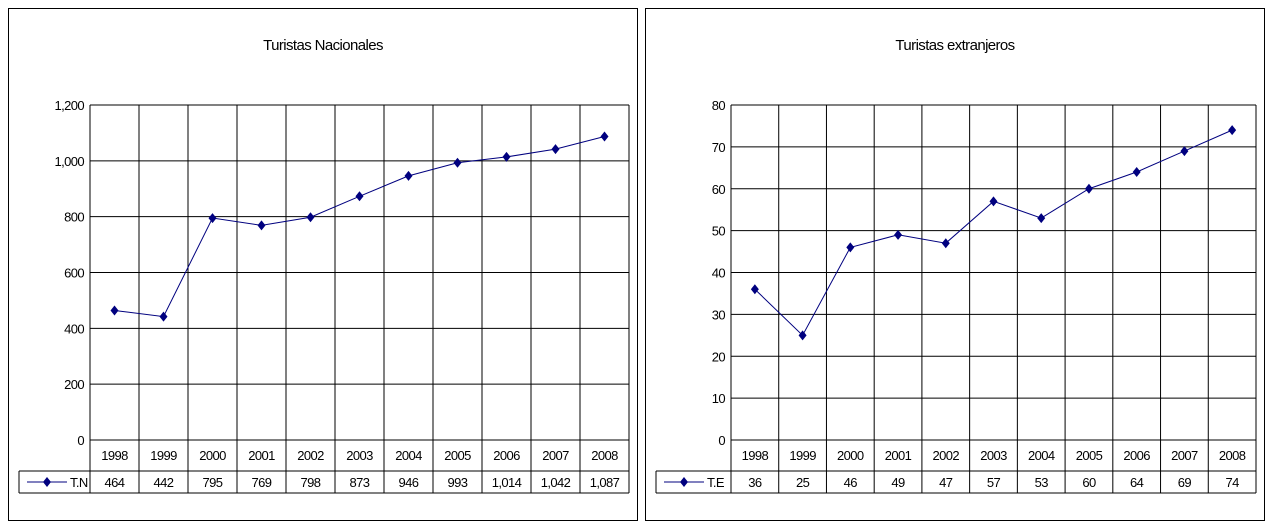 The width and height of the screenshot is (1270, 529). I want to click on data-table-value: 46, so click(851, 482).